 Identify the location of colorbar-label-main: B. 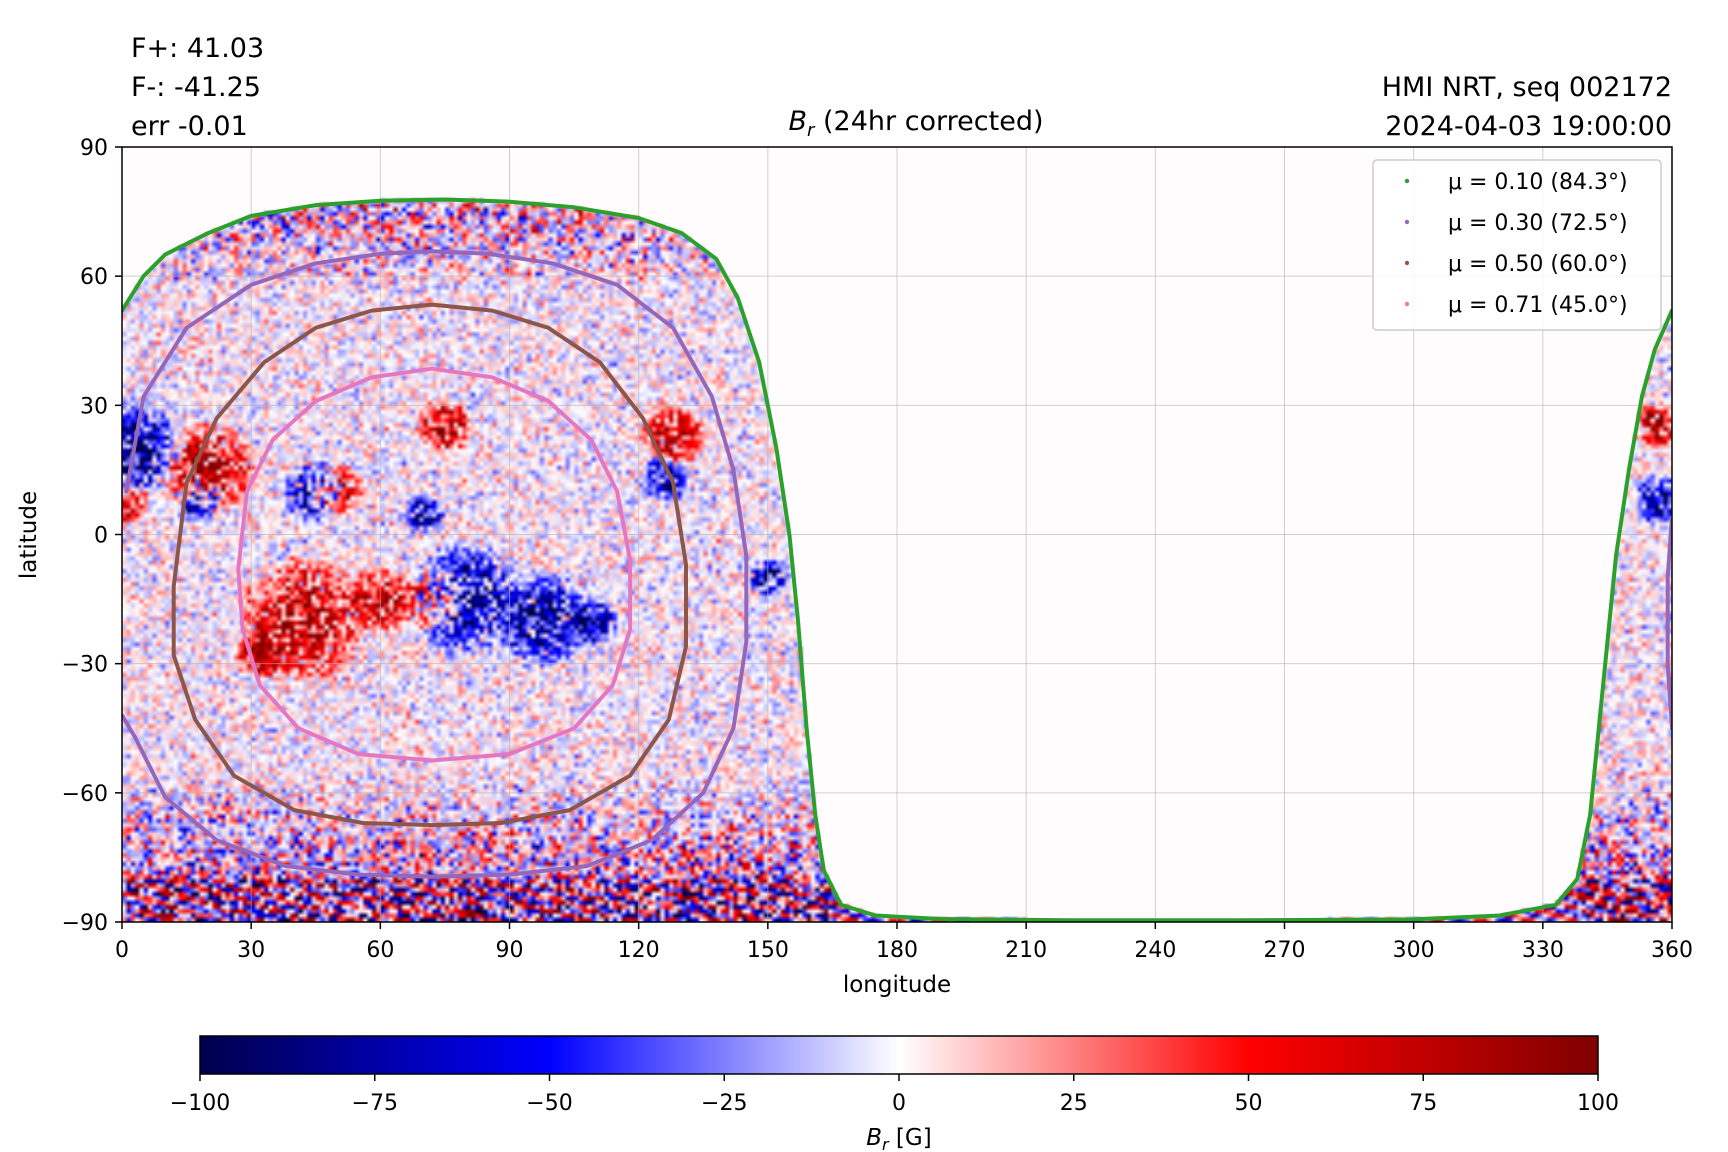
(874, 1138).